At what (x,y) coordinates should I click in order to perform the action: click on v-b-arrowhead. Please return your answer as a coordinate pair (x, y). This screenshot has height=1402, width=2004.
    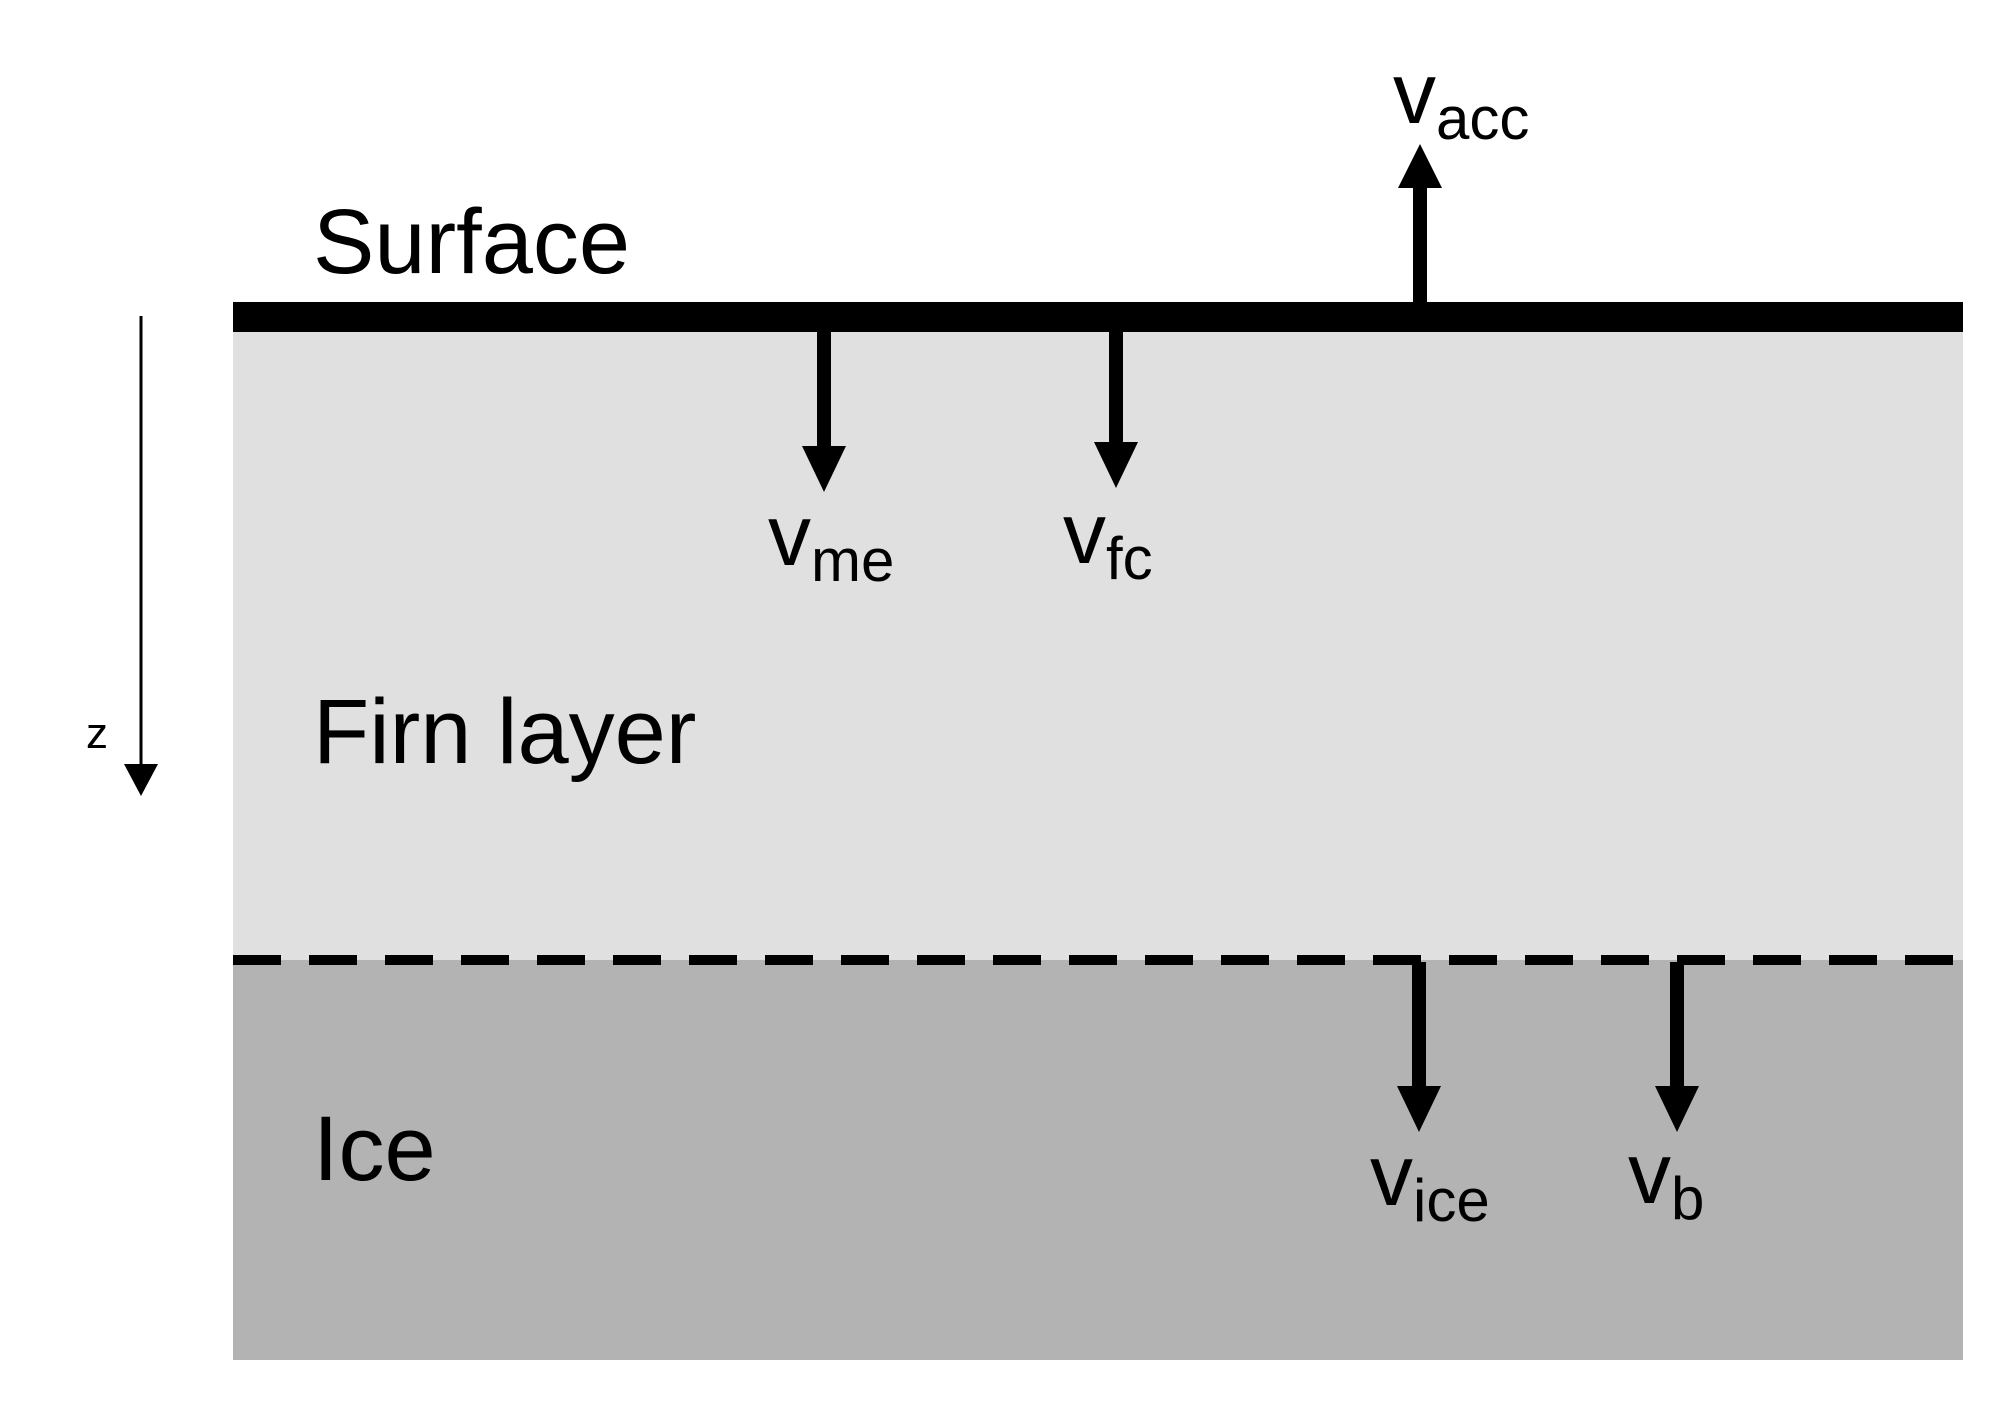
    Looking at the image, I should click on (1677, 1109).